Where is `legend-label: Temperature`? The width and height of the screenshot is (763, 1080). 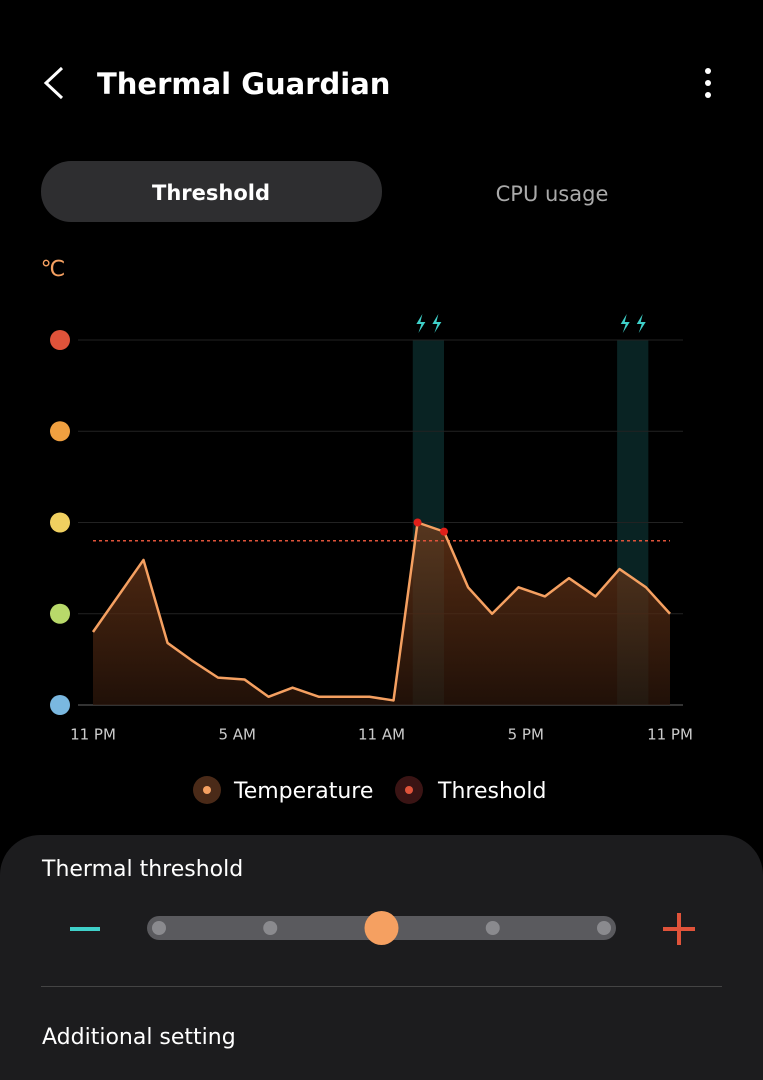
legend-label: Temperature is located at coordinates (303, 791).